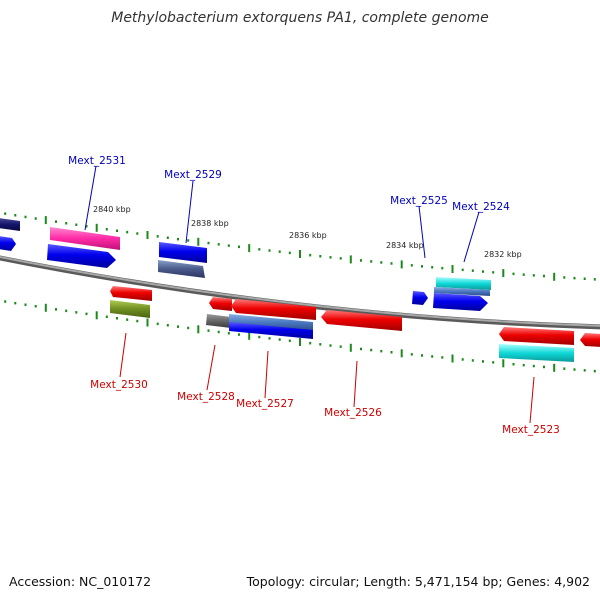  I want to click on gene-label-mext-2524: Mext_2524, so click(481, 207).